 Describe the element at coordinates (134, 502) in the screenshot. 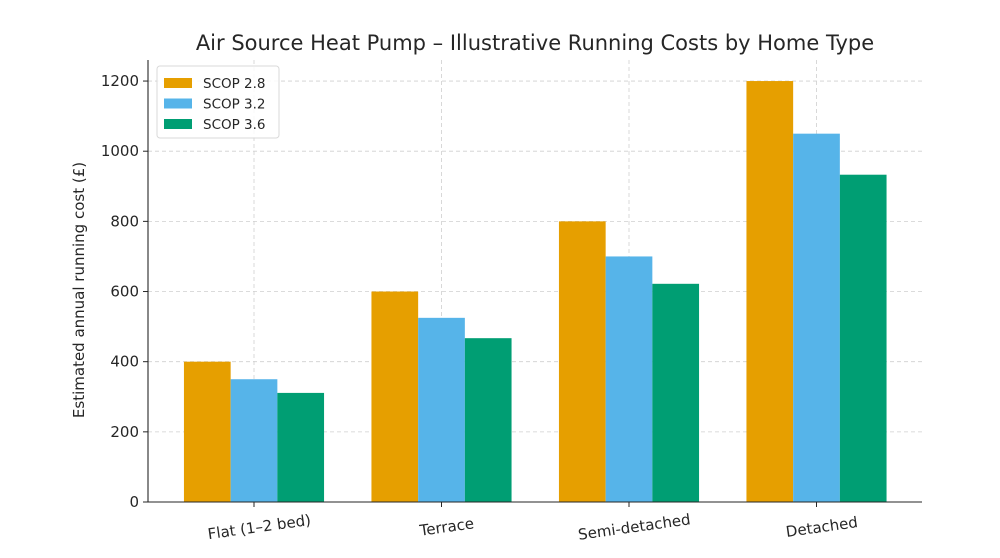

I see `y-tick-label: 0` at that location.